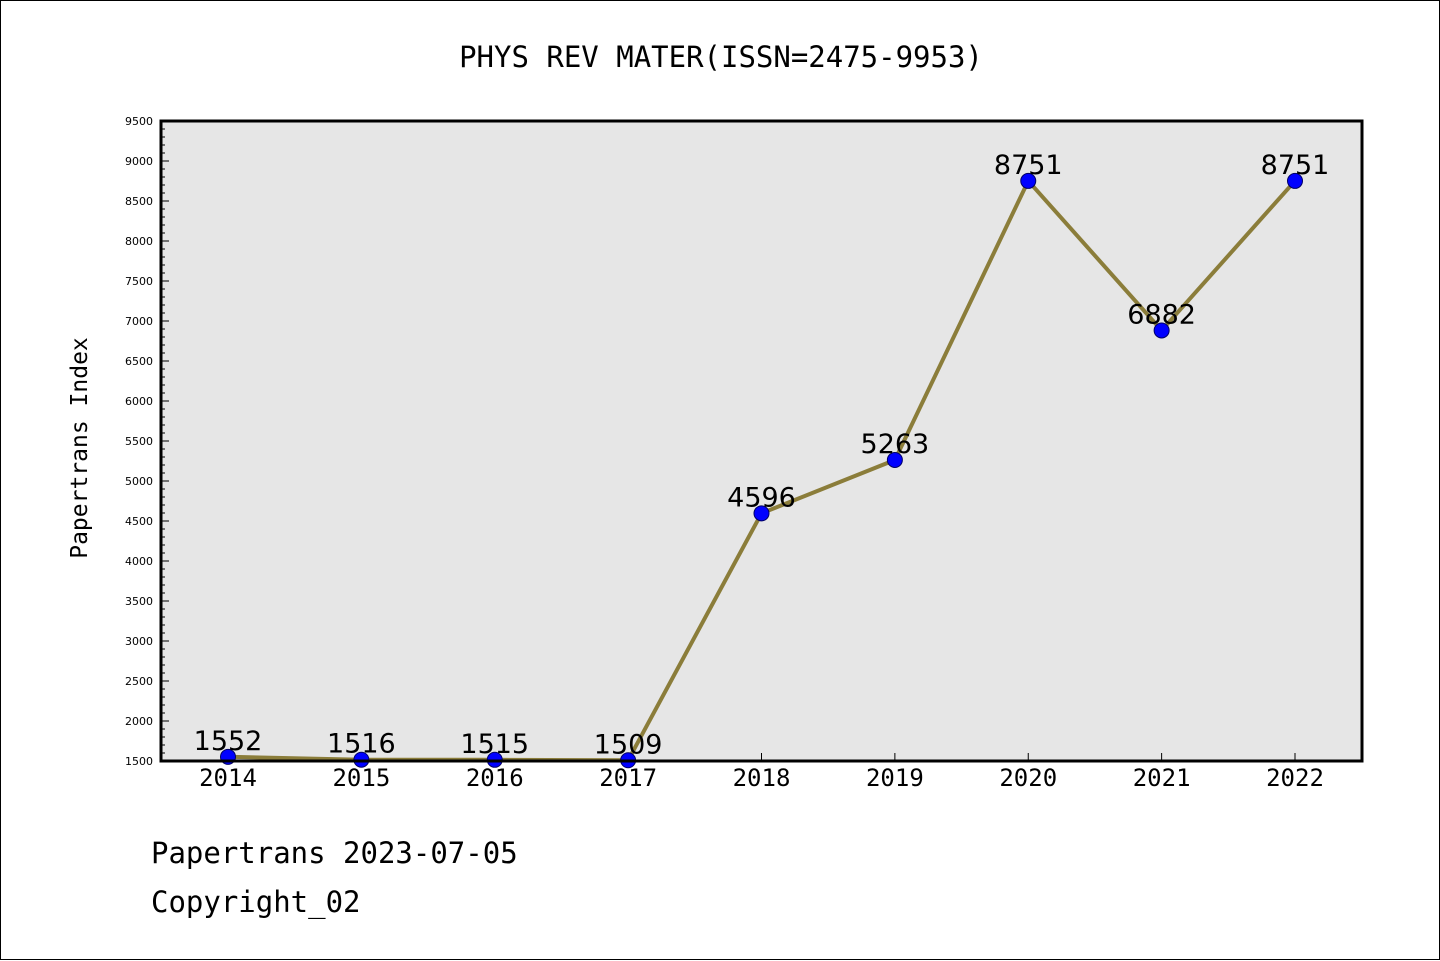 The image size is (1440, 961). I want to click on data-point-label: 6882, so click(1161, 314).